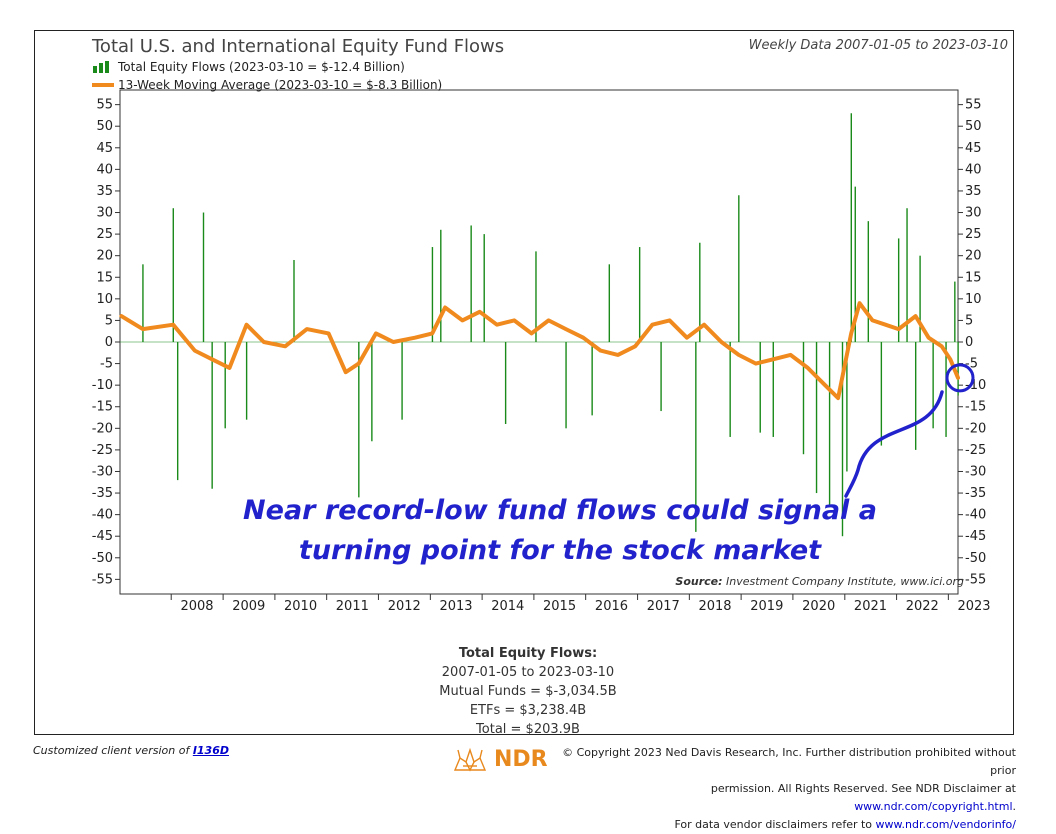 The height and width of the screenshot is (834, 1056). Describe the element at coordinates (102, 428) in the screenshot. I see `y-tick-label-left: -20` at that location.